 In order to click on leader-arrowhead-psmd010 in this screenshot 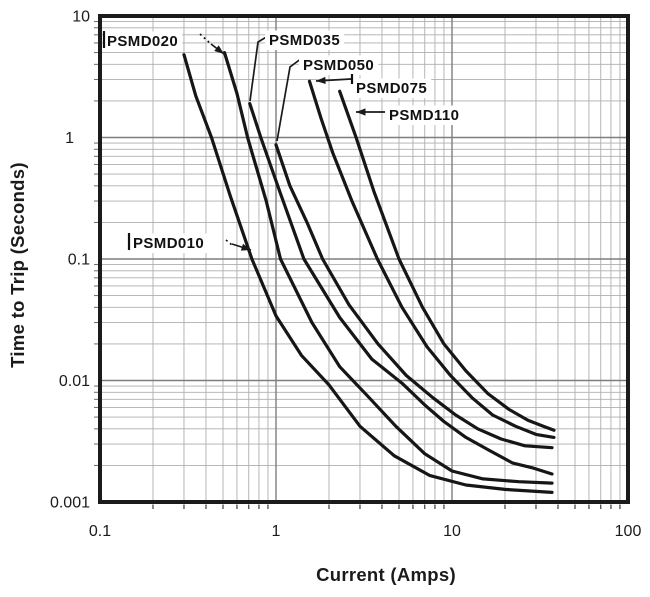, I will do `click(245, 247)`.